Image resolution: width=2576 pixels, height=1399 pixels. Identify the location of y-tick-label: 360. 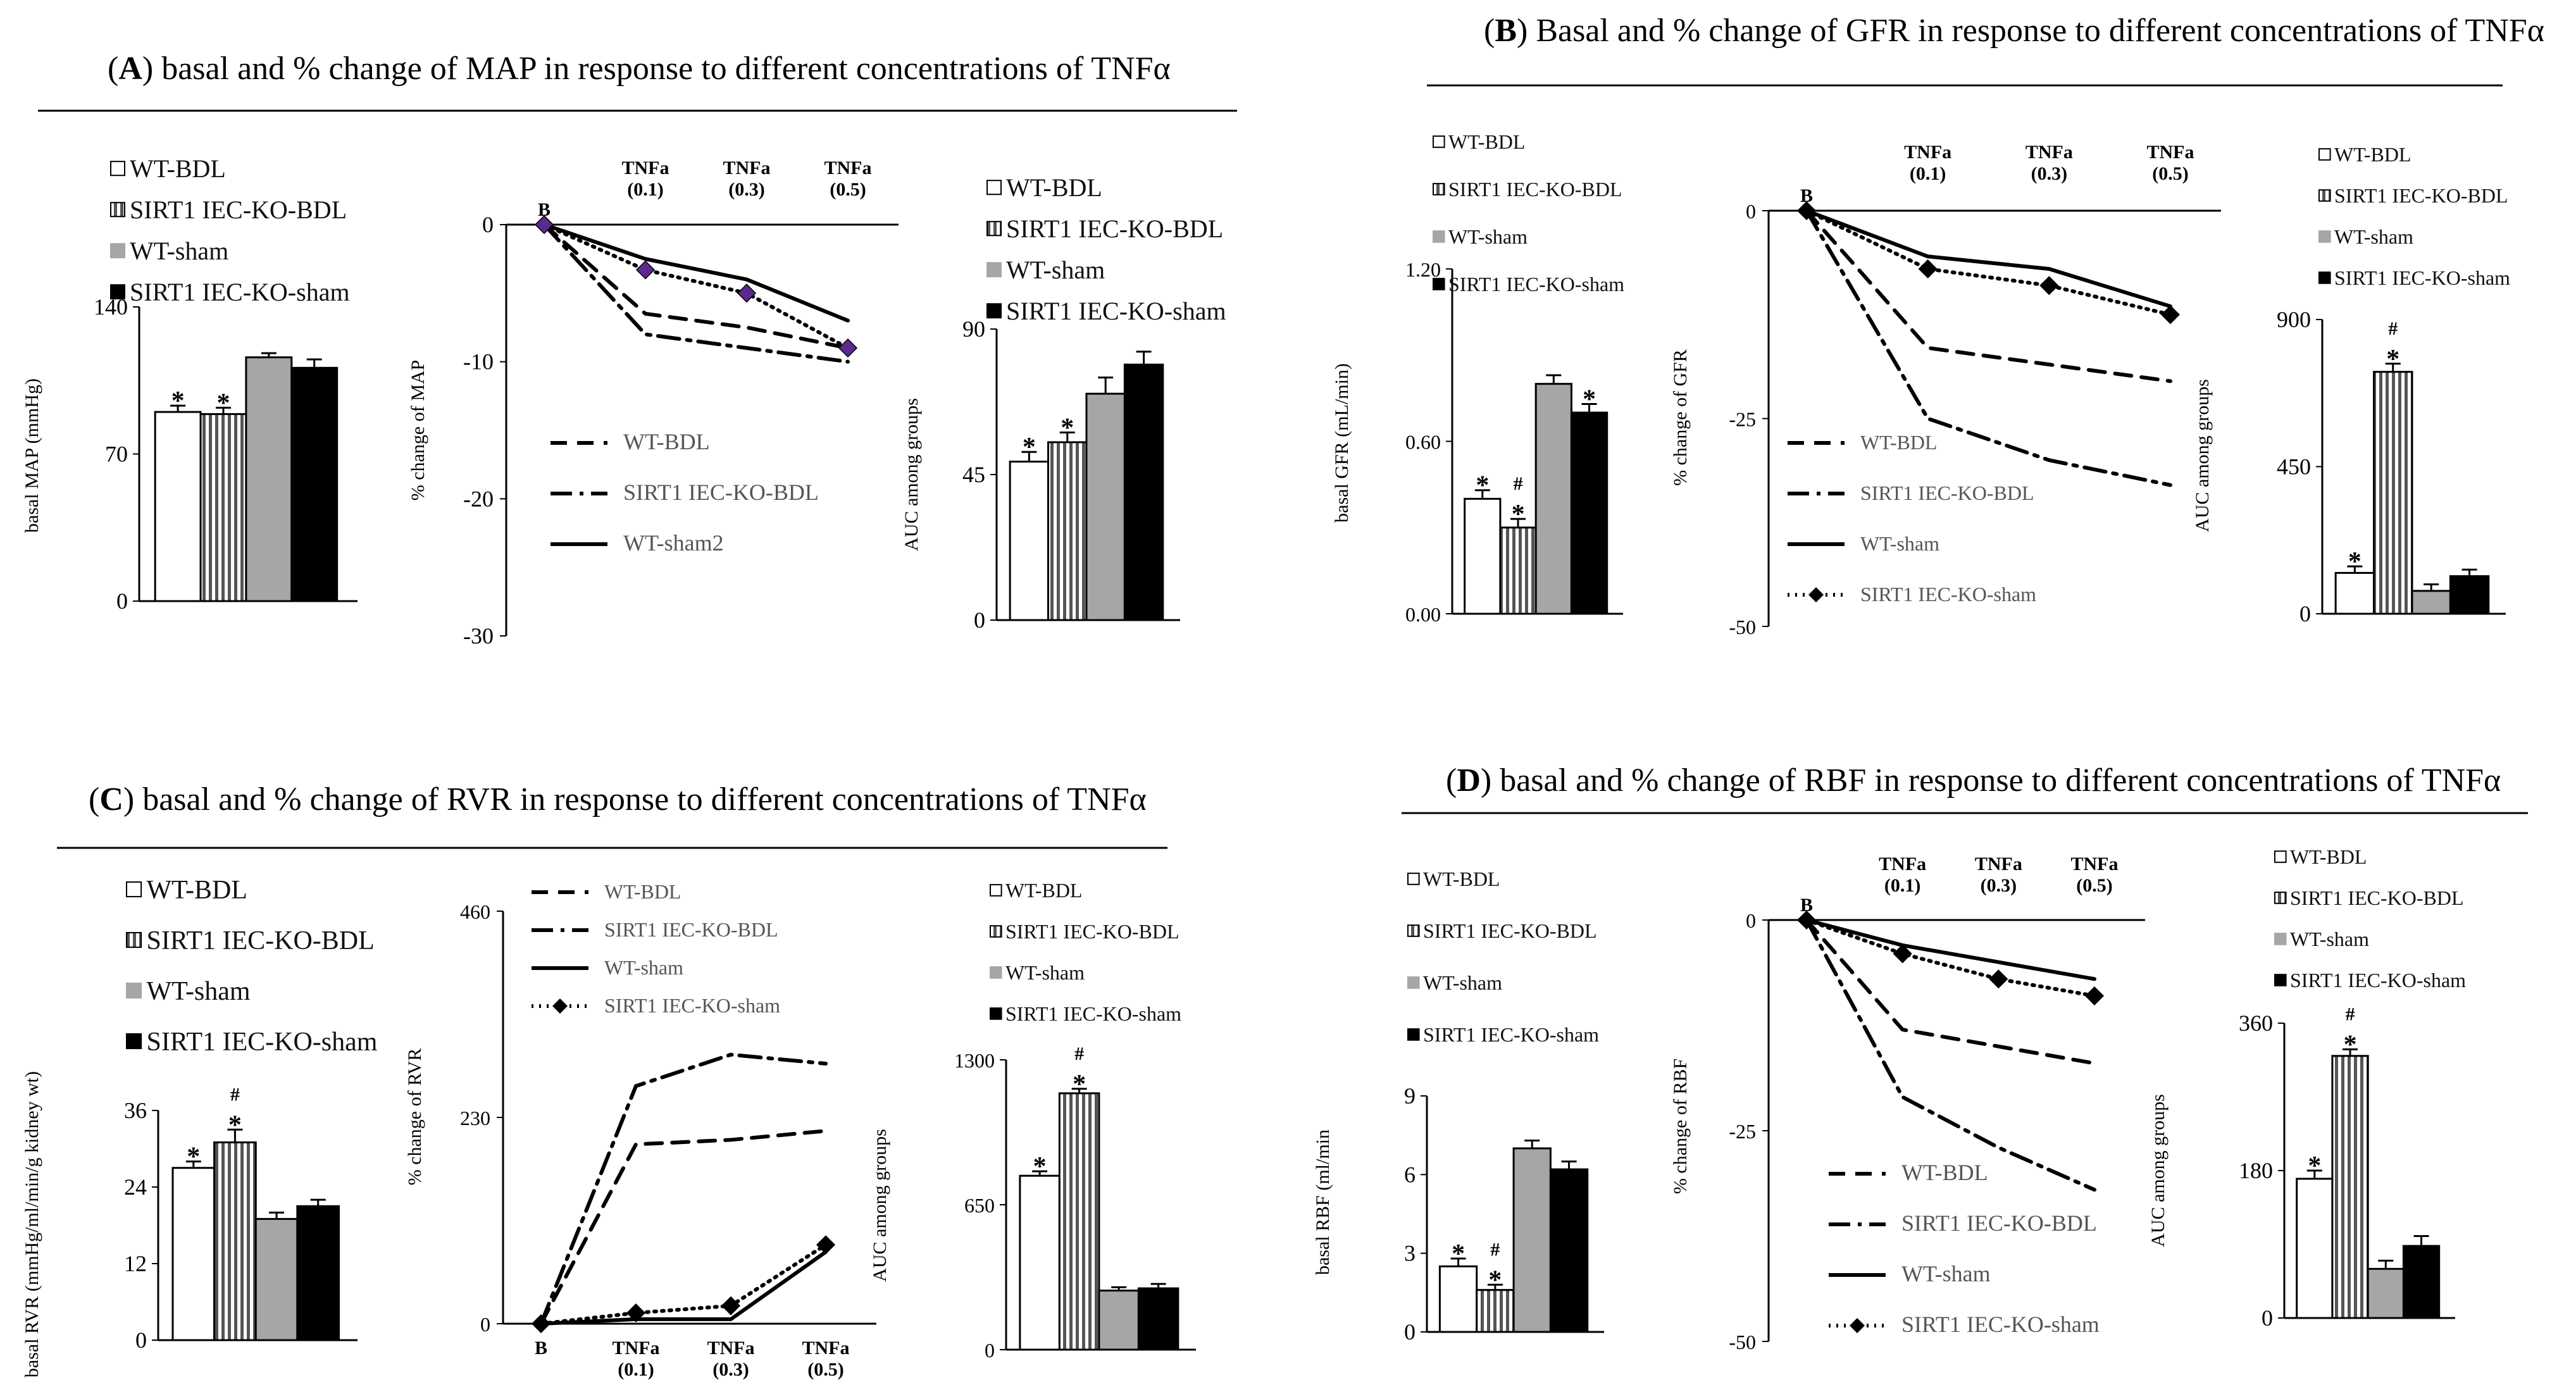
(2256, 1023).